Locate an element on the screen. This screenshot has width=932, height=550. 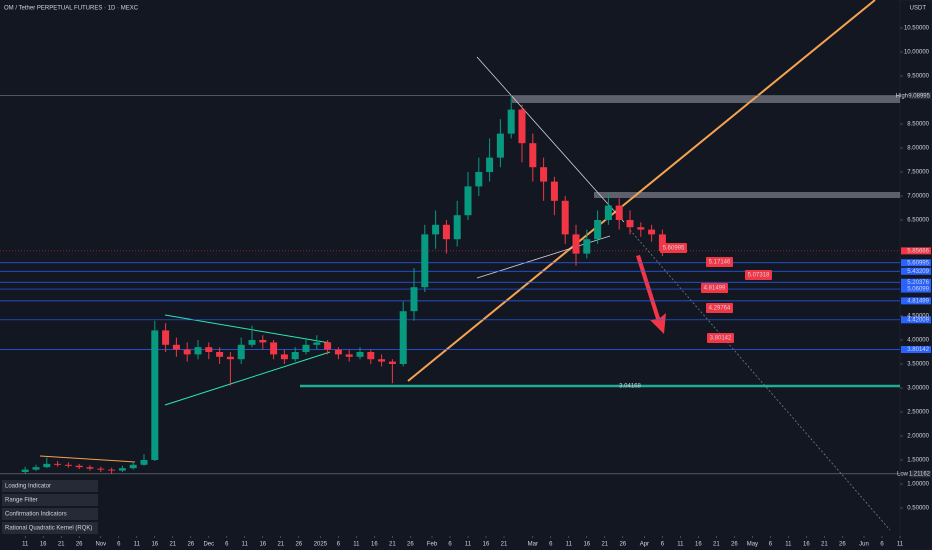
down-arrow is located at coordinates (651, 294).